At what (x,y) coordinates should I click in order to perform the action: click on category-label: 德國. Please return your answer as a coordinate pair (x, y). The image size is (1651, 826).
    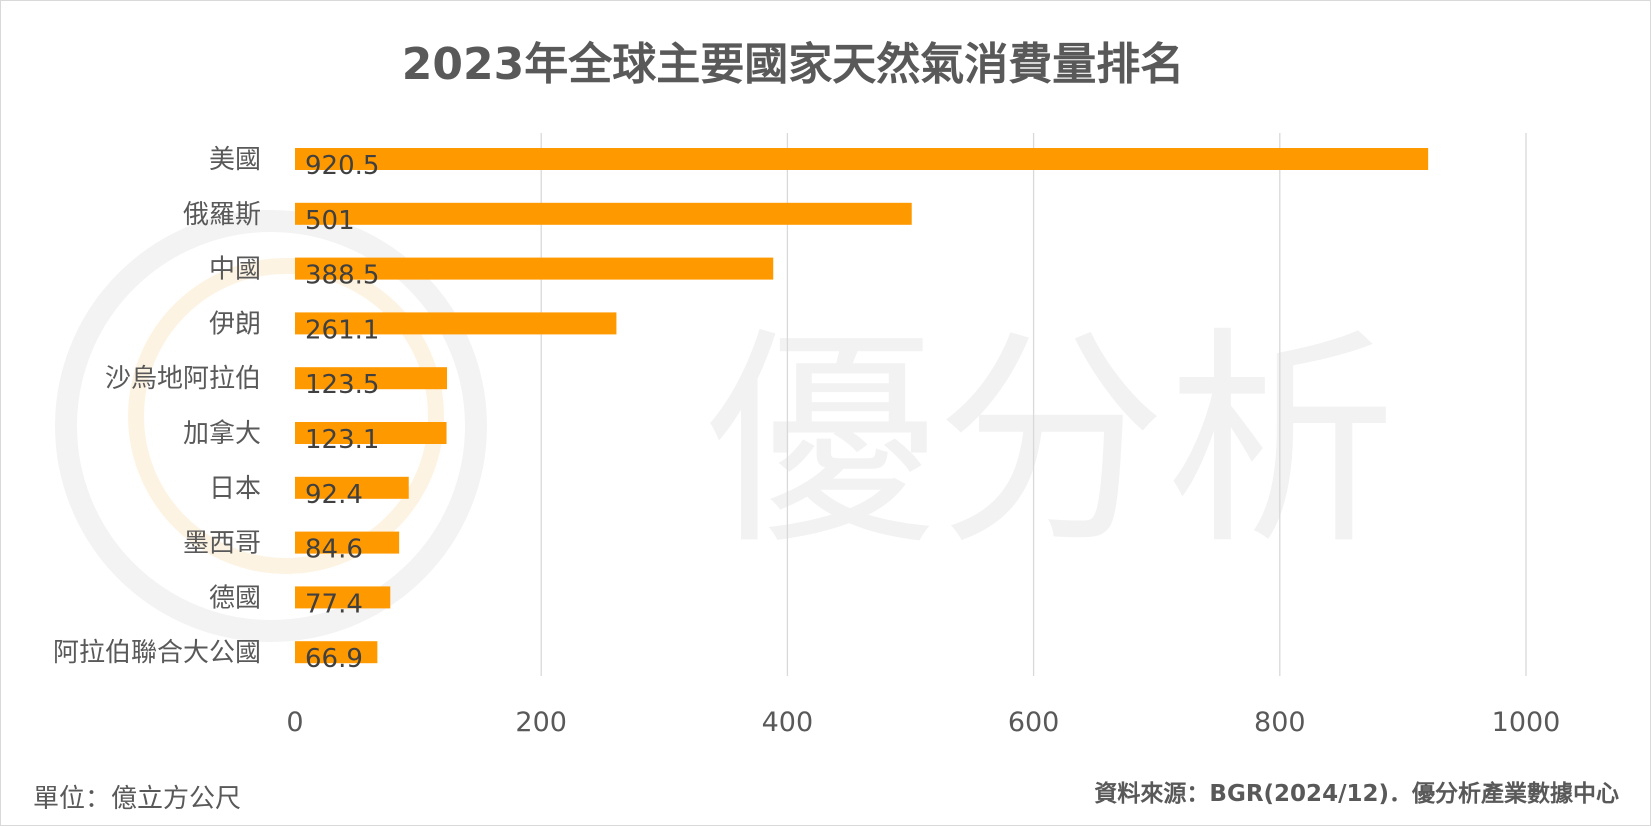
    Looking at the image, I should click on (235, 598).